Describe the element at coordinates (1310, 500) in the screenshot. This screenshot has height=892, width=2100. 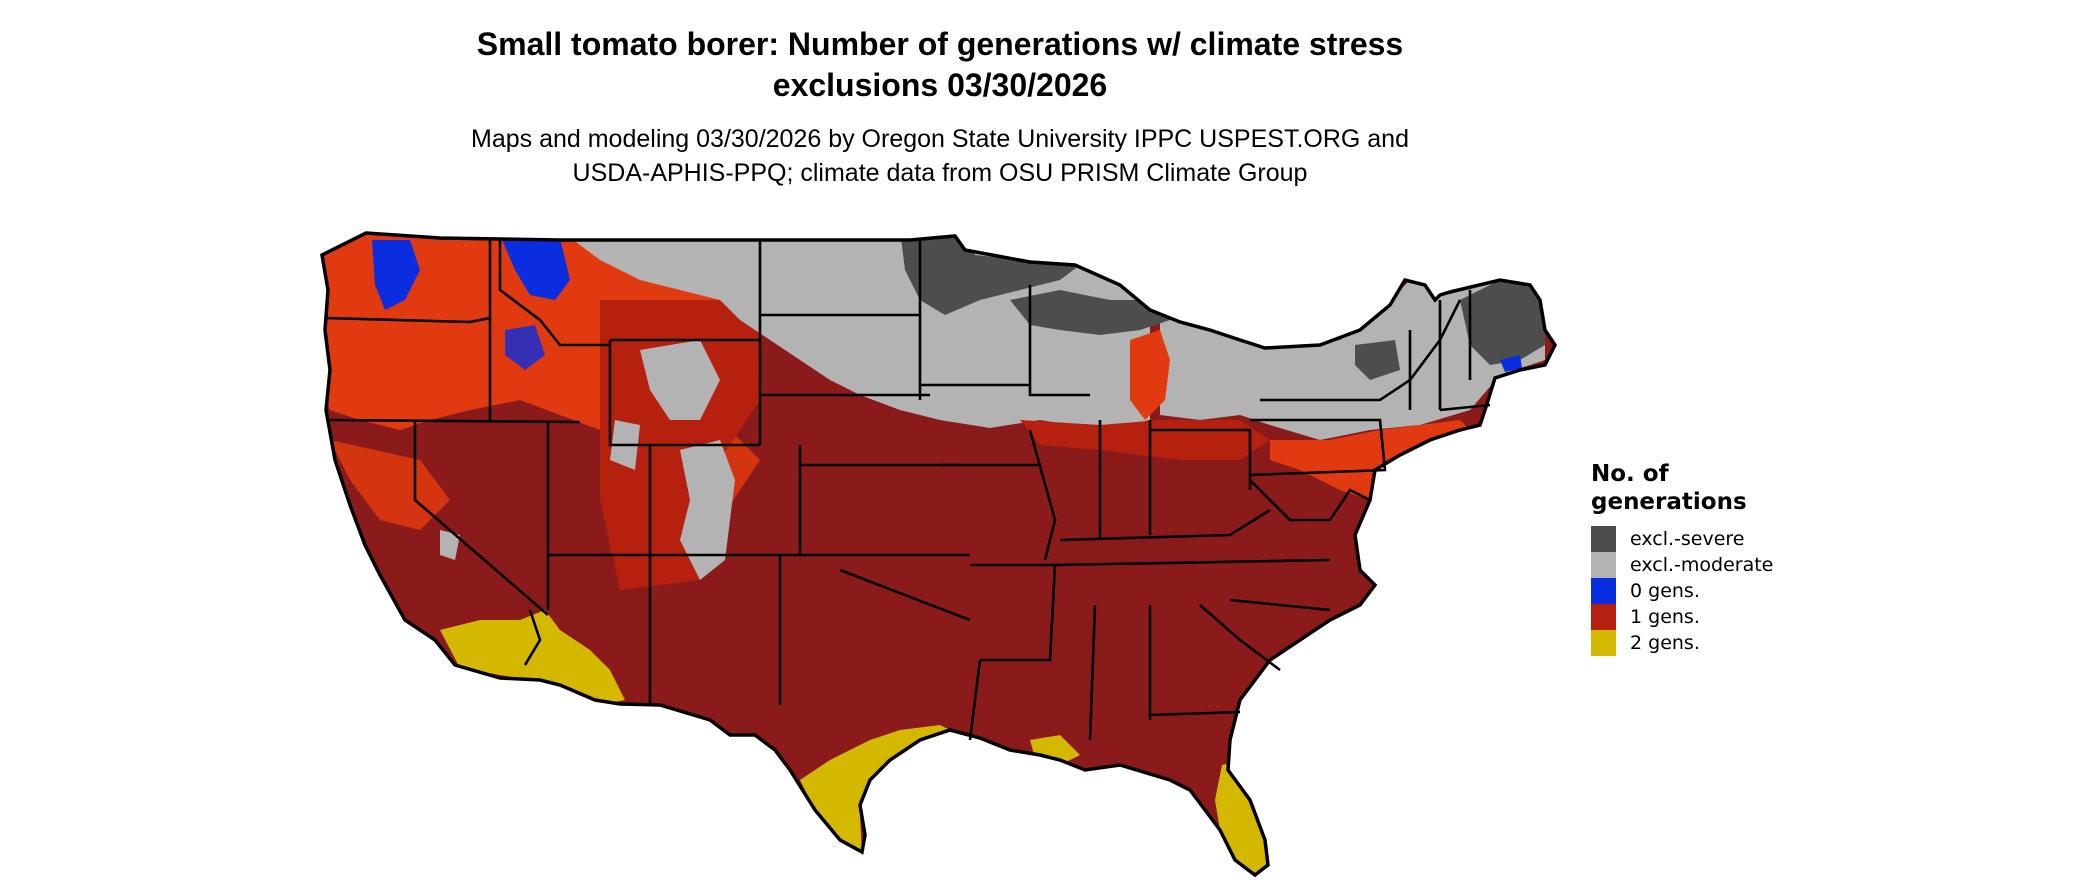
I see `border-va-wv` at that location.